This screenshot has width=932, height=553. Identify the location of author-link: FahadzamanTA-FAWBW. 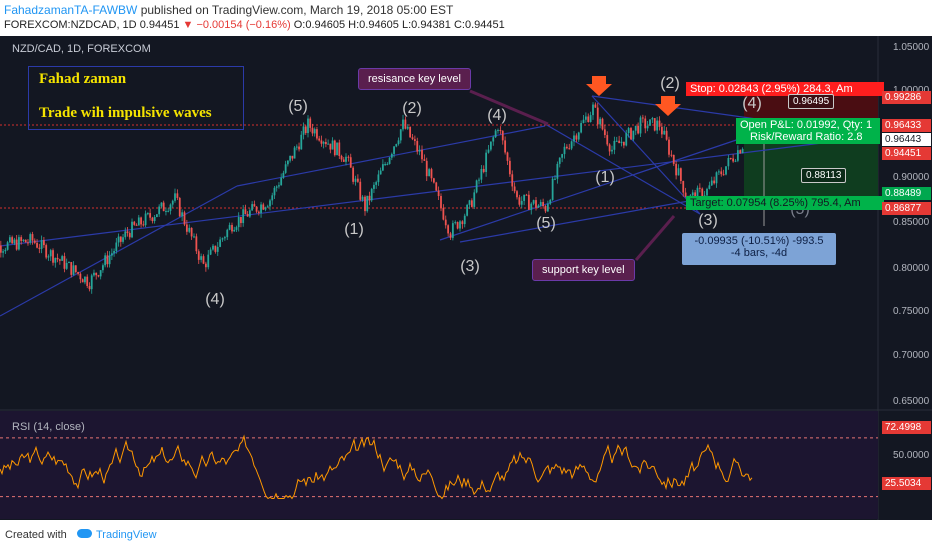
(71, 10).